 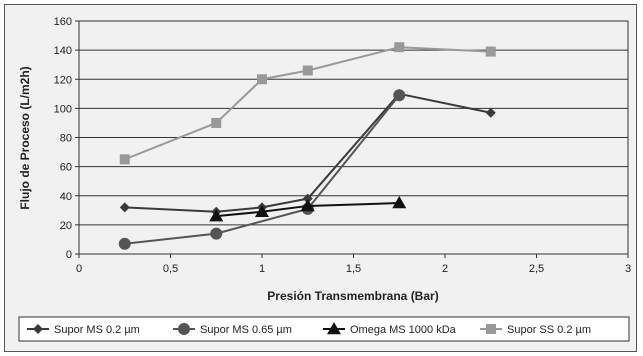 I want to click on y-axis-ticks: 0 20 40 60 80 100 120 140 160, so click(x=66, y=138).